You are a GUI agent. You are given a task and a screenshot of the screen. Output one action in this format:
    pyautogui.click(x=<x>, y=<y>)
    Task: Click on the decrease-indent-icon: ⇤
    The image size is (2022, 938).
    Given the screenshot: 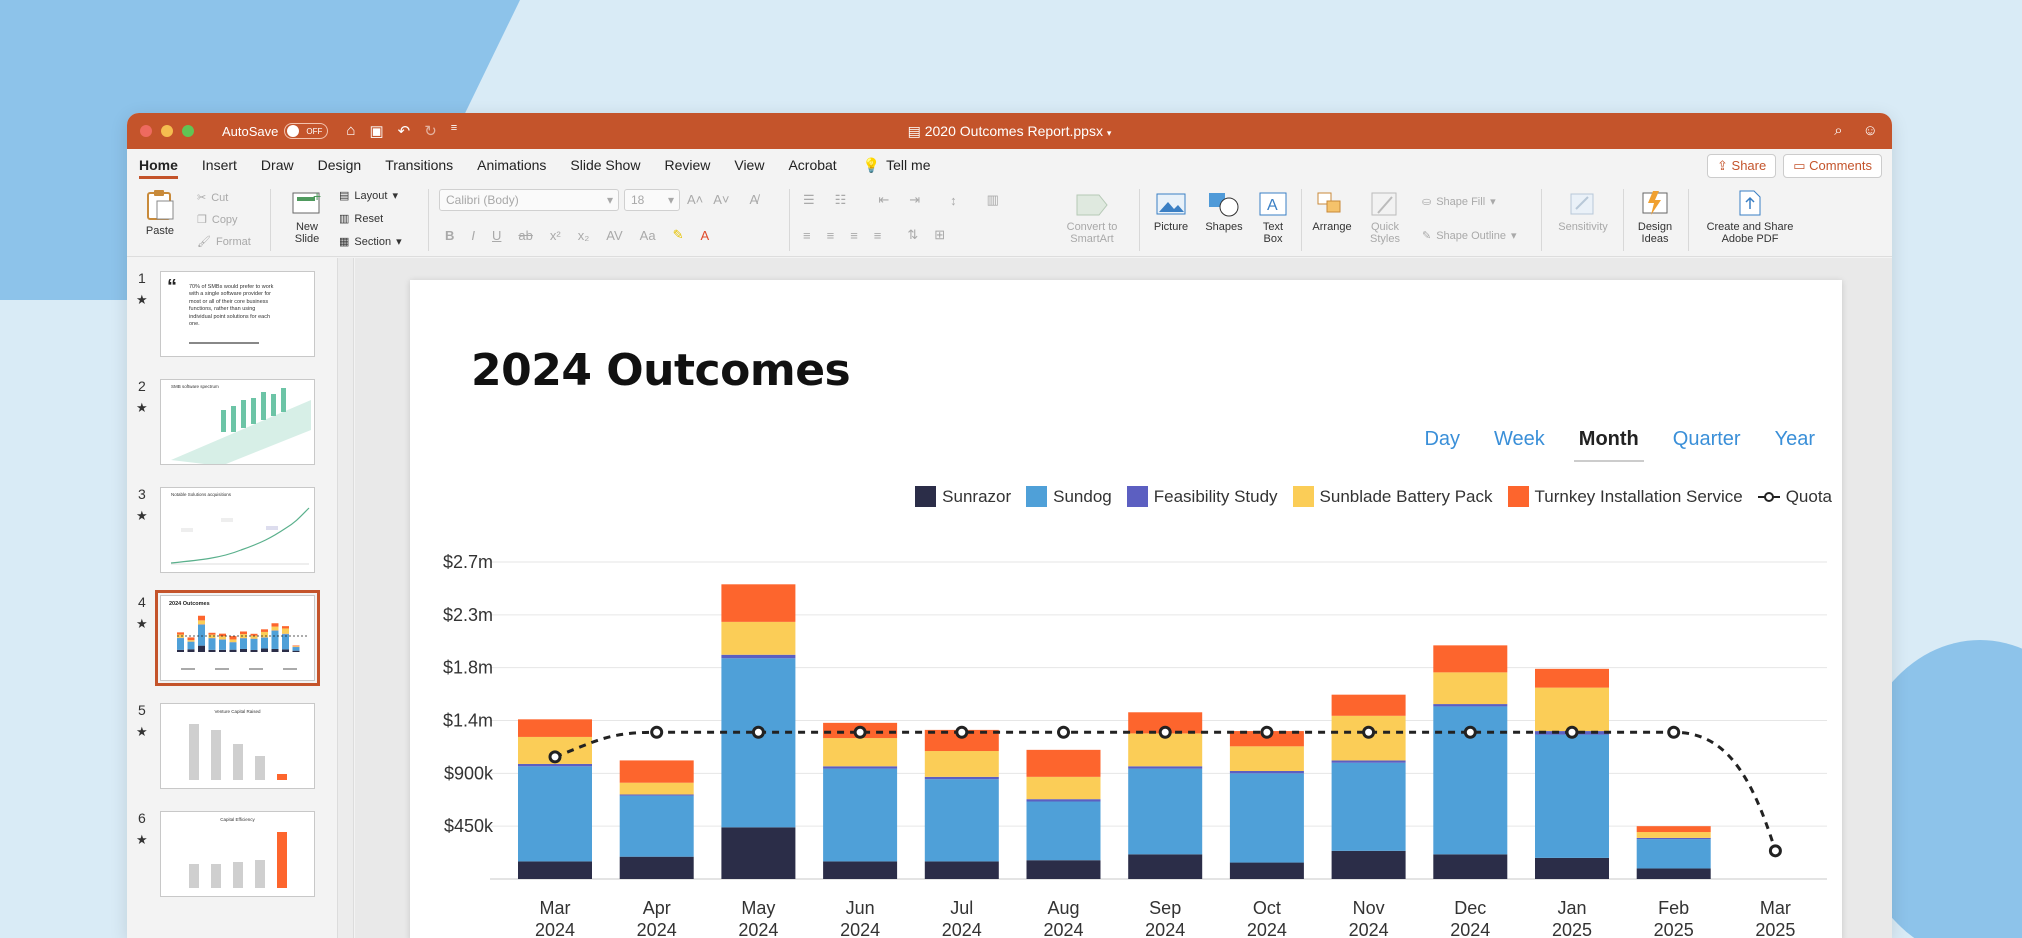 What is the action you would take?
    pyautogui.click(x=884, y=199)
    